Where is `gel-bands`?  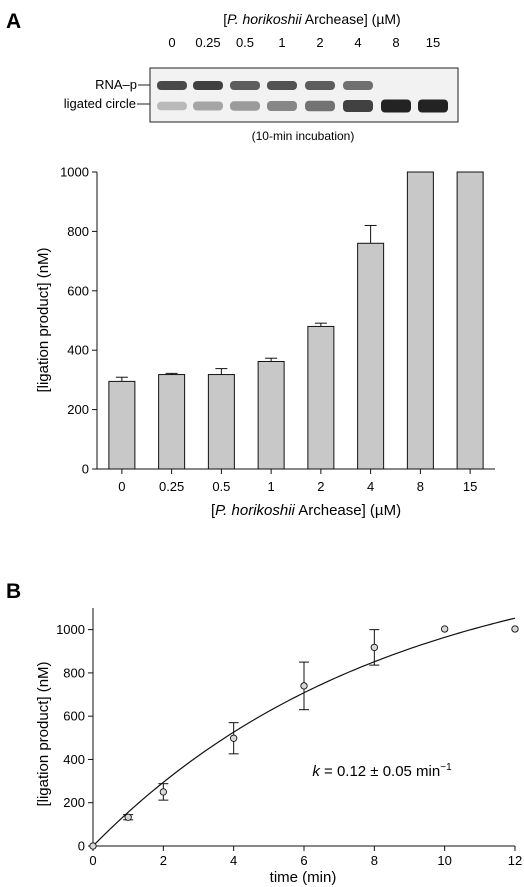 gel-bands is located at coordinates (302, 97).